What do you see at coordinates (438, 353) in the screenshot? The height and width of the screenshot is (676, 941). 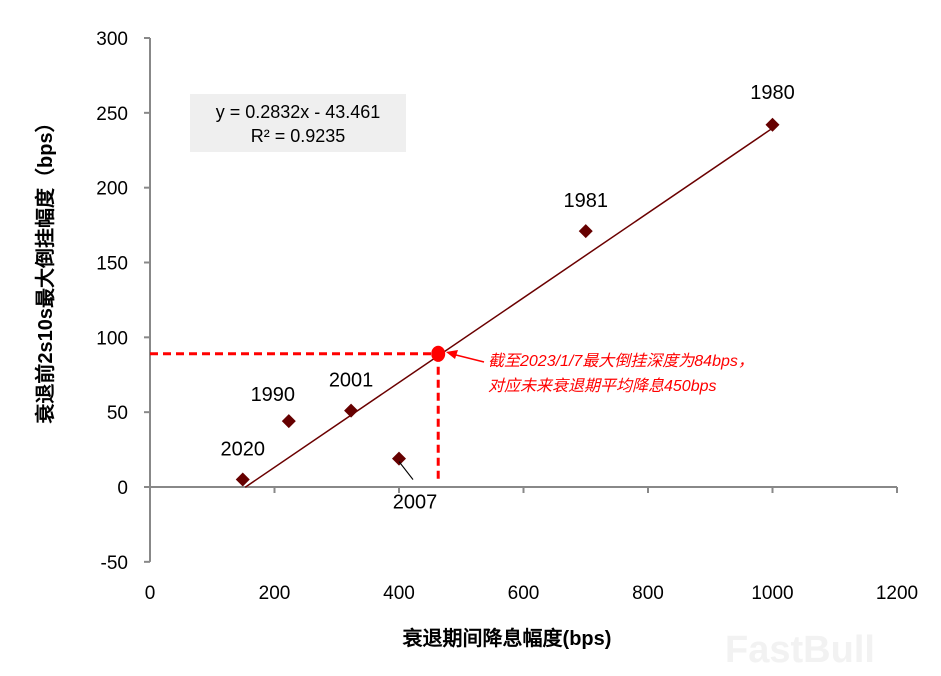 I see `highlight-point` at bounding box center [438, 353].